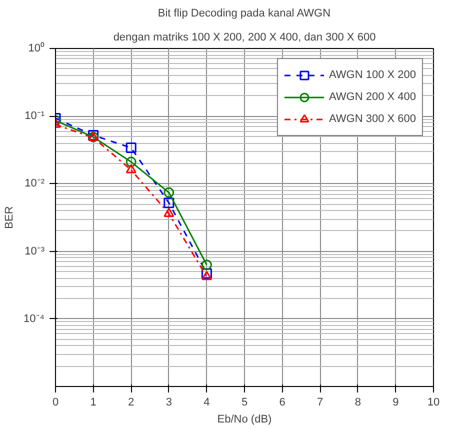 Image resolution: width=466 pixels, height=428 pixels. What do you see at coordinates (34, 251) in the screenshot?
I see `y-tick-label: 10⁻³` at bounding box center [34, 251].